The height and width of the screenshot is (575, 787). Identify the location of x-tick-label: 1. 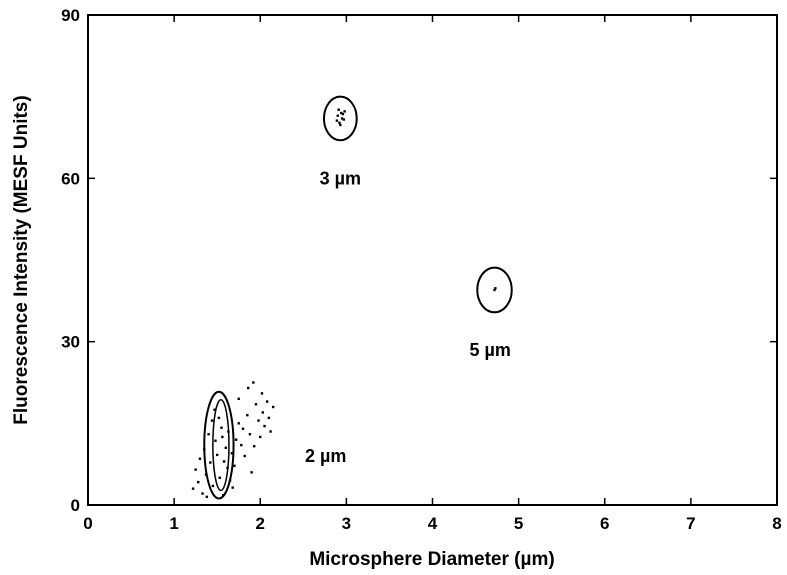
(173, 523).